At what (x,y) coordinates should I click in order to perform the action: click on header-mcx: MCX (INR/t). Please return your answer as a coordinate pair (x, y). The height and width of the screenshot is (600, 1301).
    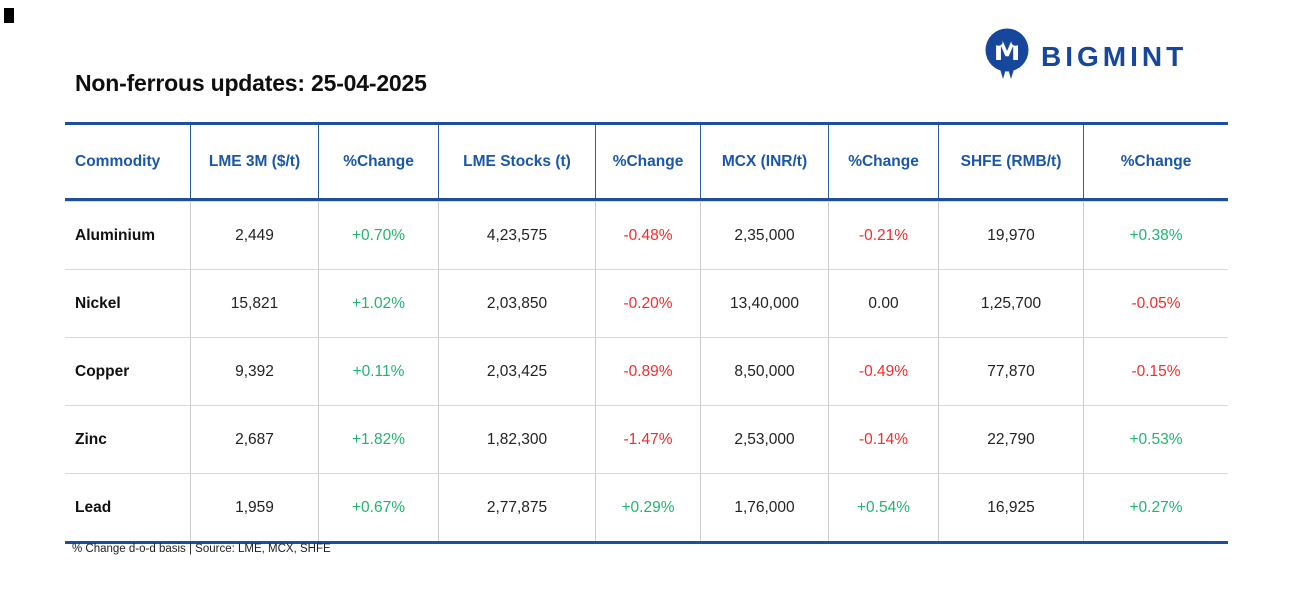
    Looking at the image, I should click on (764, 161).